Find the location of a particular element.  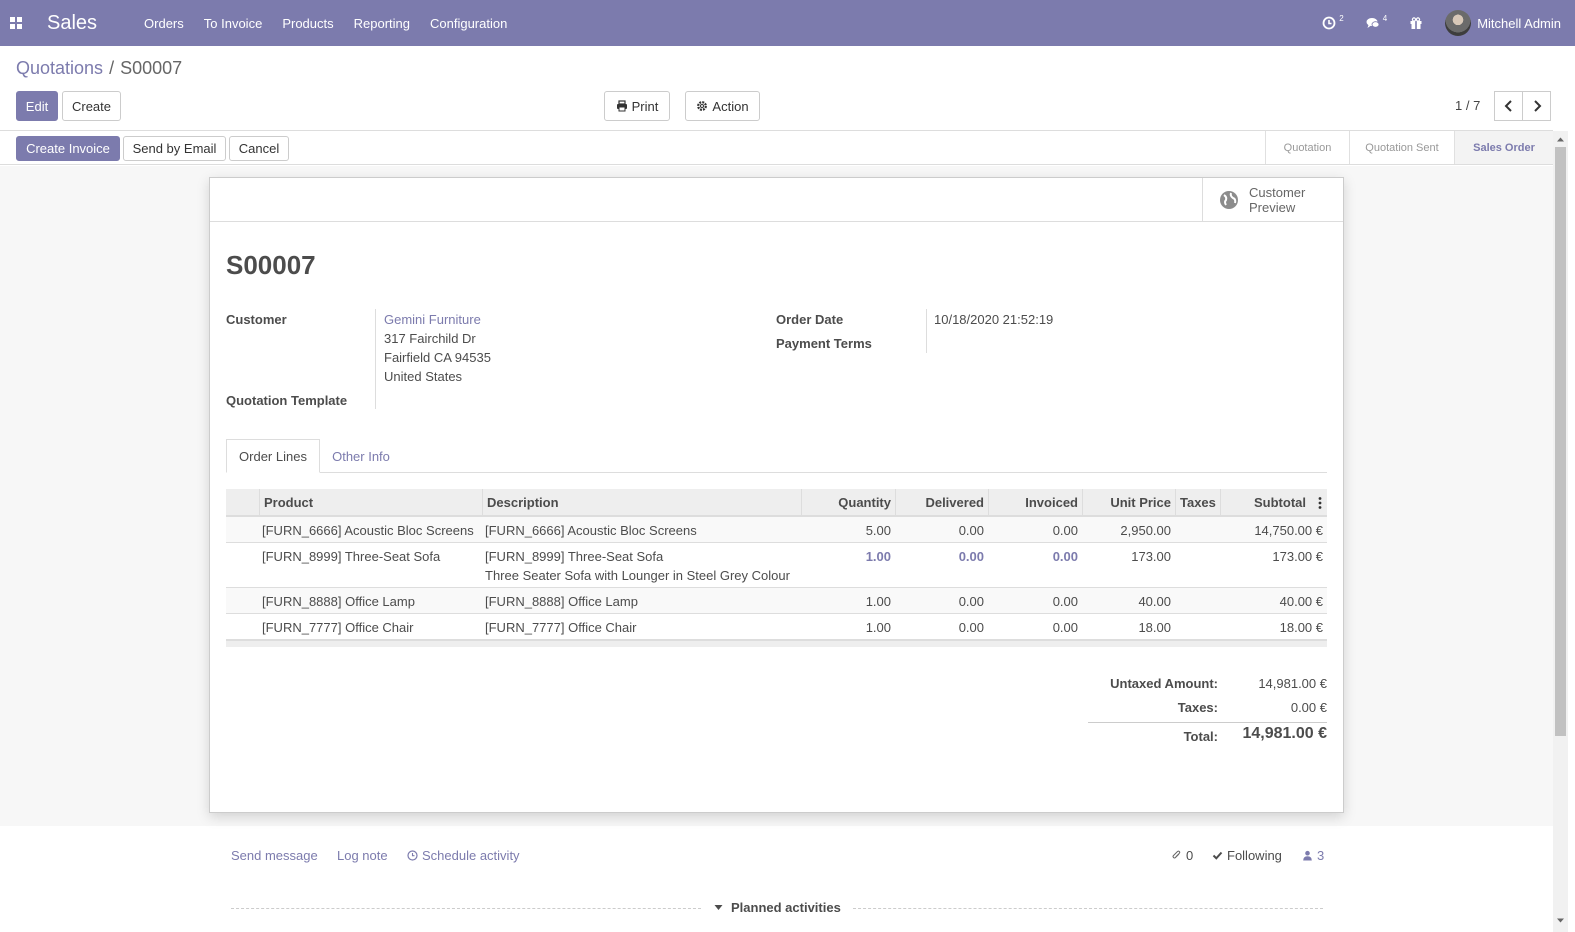

print-icon is located at coordinates (621, 106).